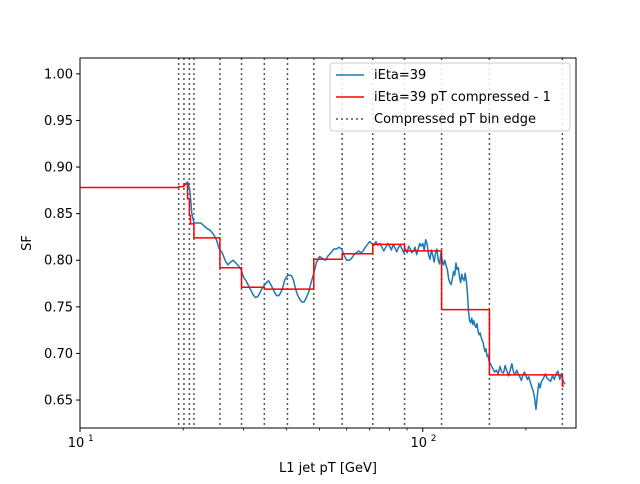 Image resolution: width=640 pixels, height=484 pixels. Describe the element at coordinates (58, 214) in the screenshot. I see `y-tick-label: 0.85` at that location.